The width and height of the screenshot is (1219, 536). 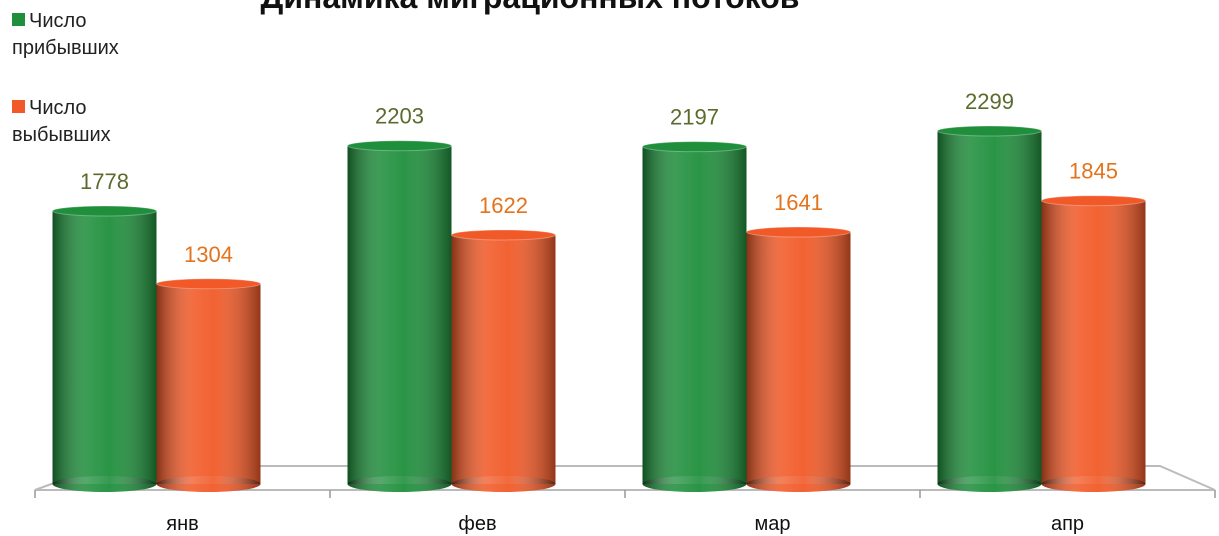 What do you see at coordinates (989, 101) in the screenshot?
I see `data-label: 2299` at bounding box center [989, 101].